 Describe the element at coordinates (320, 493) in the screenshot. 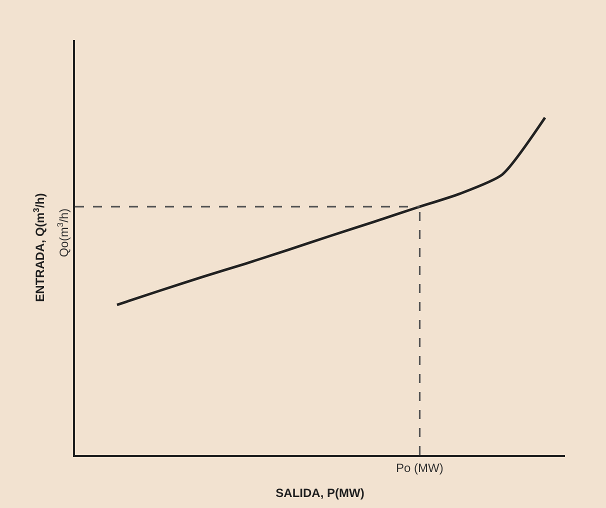

I see `x-axis-title: SALIDA, P(MW)` at that location.